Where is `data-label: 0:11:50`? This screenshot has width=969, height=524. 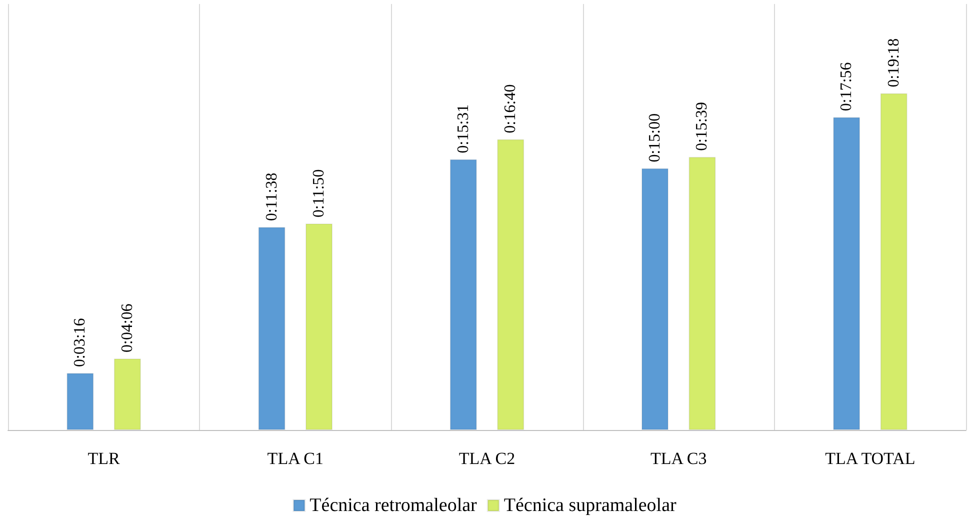
data-label: 0:11:50 is located at coordinates (319, 193).